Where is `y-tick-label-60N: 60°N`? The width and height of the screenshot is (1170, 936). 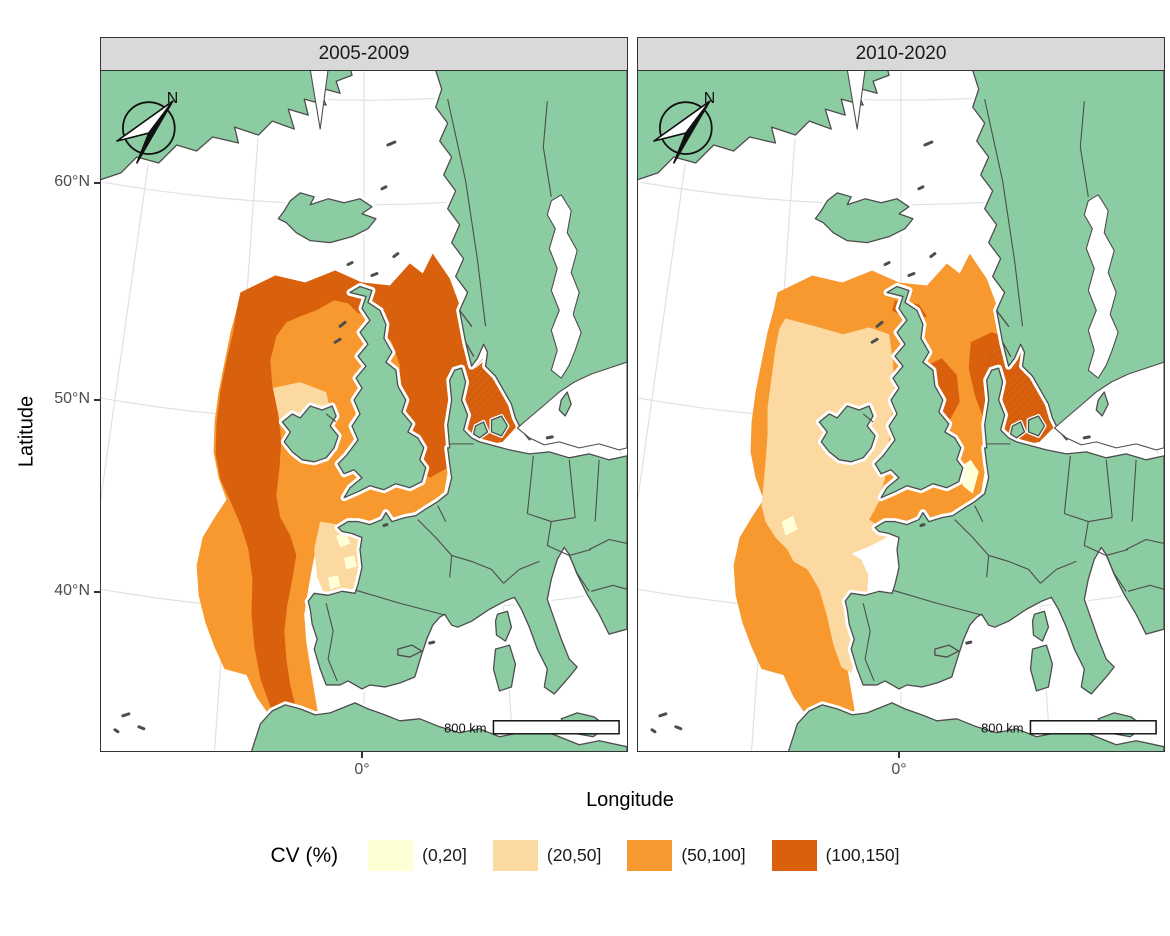 y-tick-label-60N: 60°N is located at coordinates (72, 181).